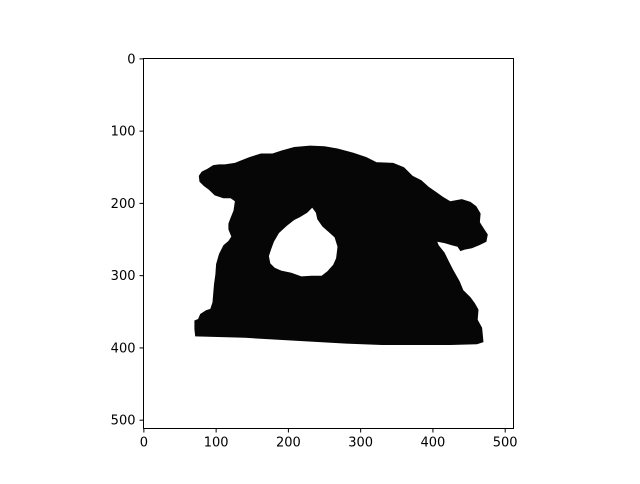  I want to click on y-axis: 0 100 200 300 400 500, so click(127, 240).